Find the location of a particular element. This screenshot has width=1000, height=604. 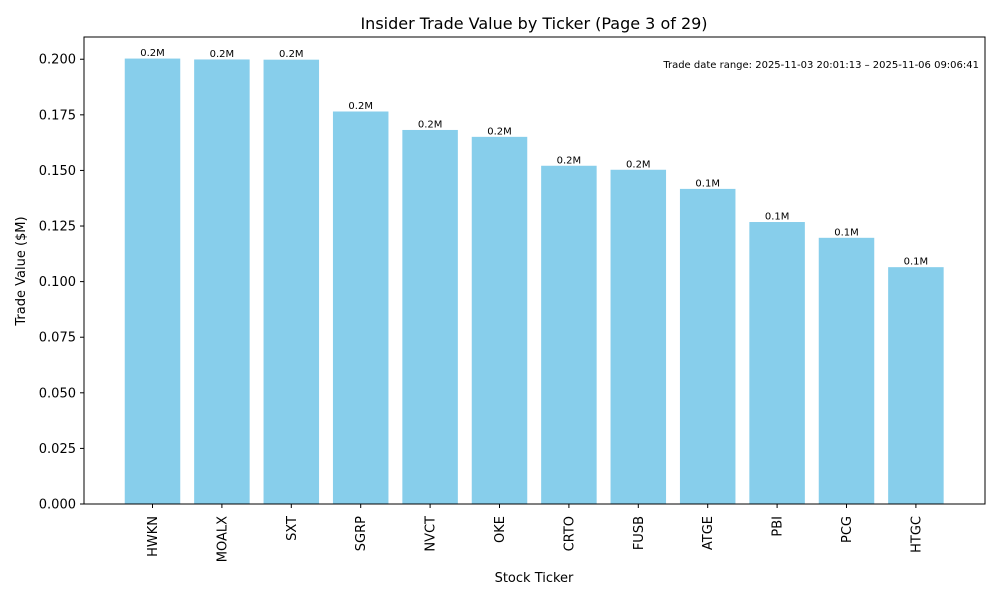

bar-hwkn is located at coordinates (152, 281).